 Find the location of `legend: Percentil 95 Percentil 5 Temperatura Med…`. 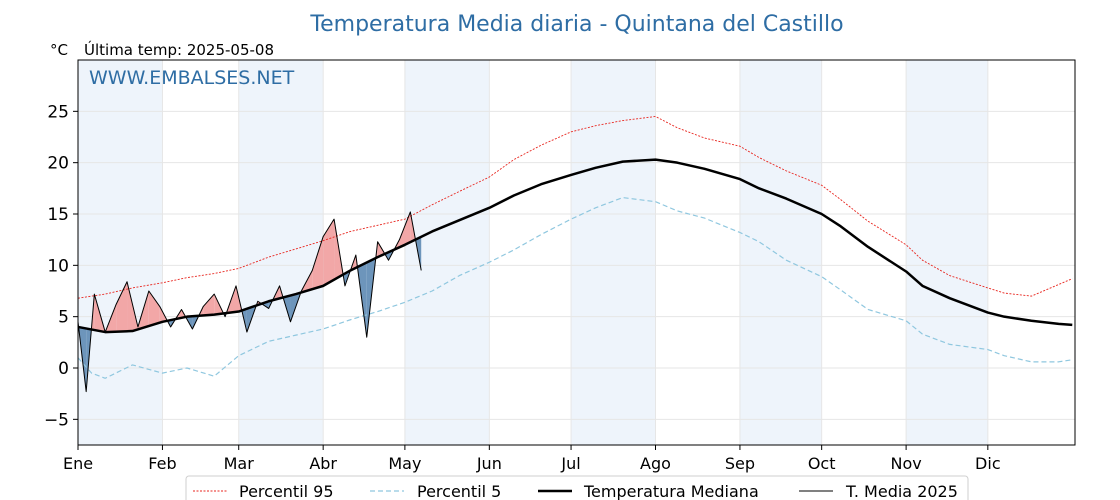

legend: Percentil 95 Percentil 5 Temperatura Med… is located at coordinates (577, 487).